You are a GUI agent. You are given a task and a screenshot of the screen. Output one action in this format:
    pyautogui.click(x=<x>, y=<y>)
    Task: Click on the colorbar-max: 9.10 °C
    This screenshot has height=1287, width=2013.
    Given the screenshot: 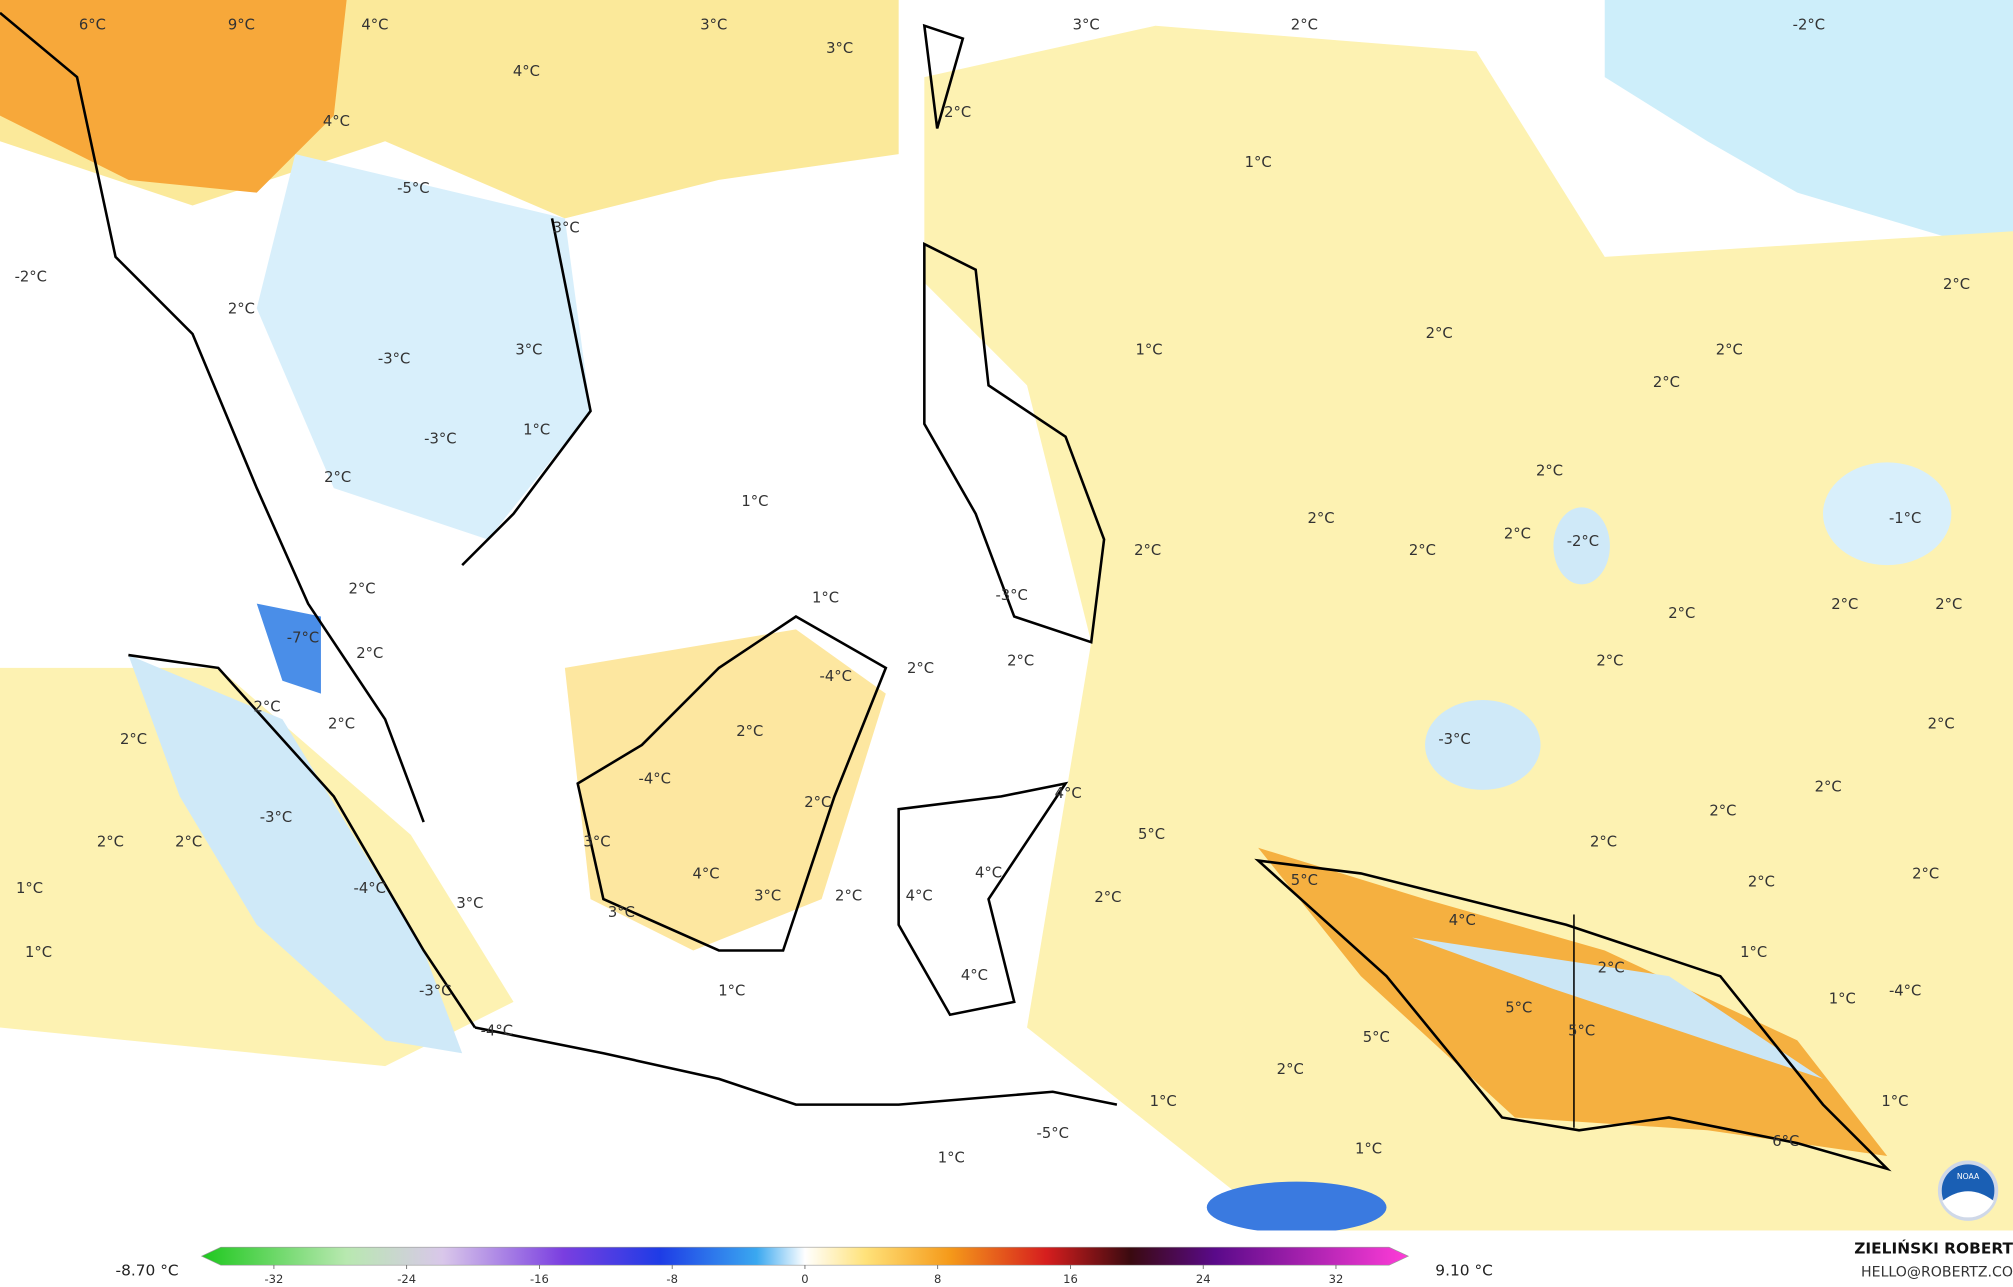 What is the action you would take?
    pyautogui.click(x=1464, y=1270)
    